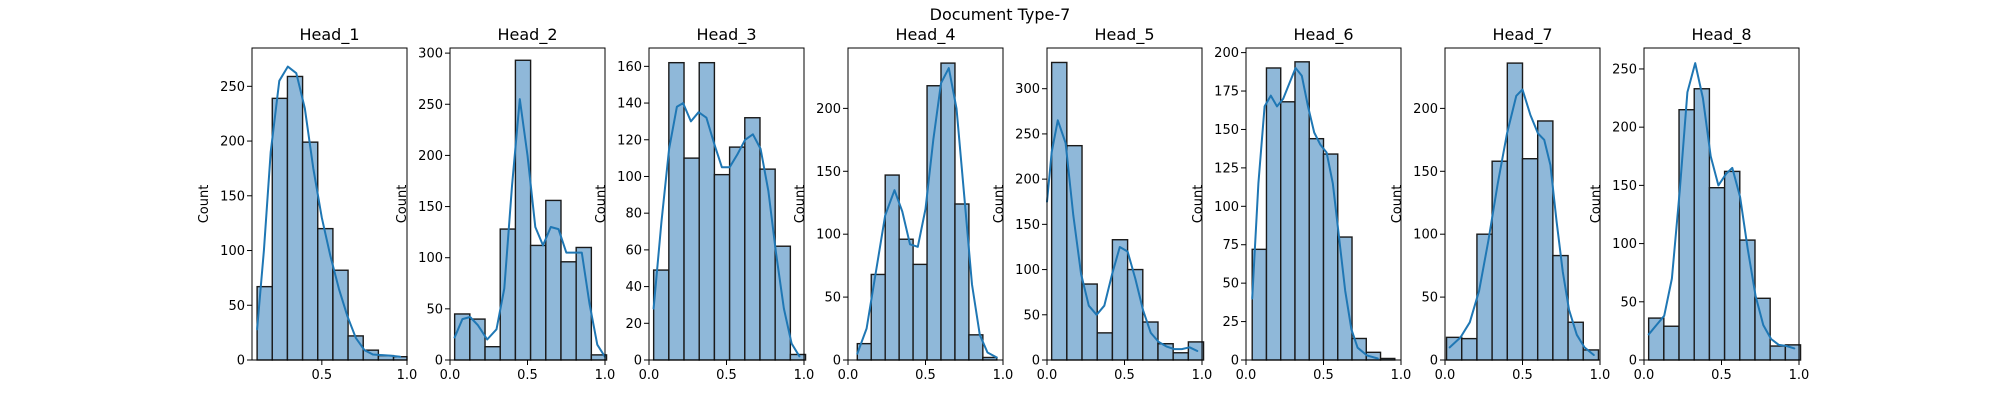 This screenshot has height=400, width=2000. I want to click on y-tick-label: 75, so click(1230, 245).